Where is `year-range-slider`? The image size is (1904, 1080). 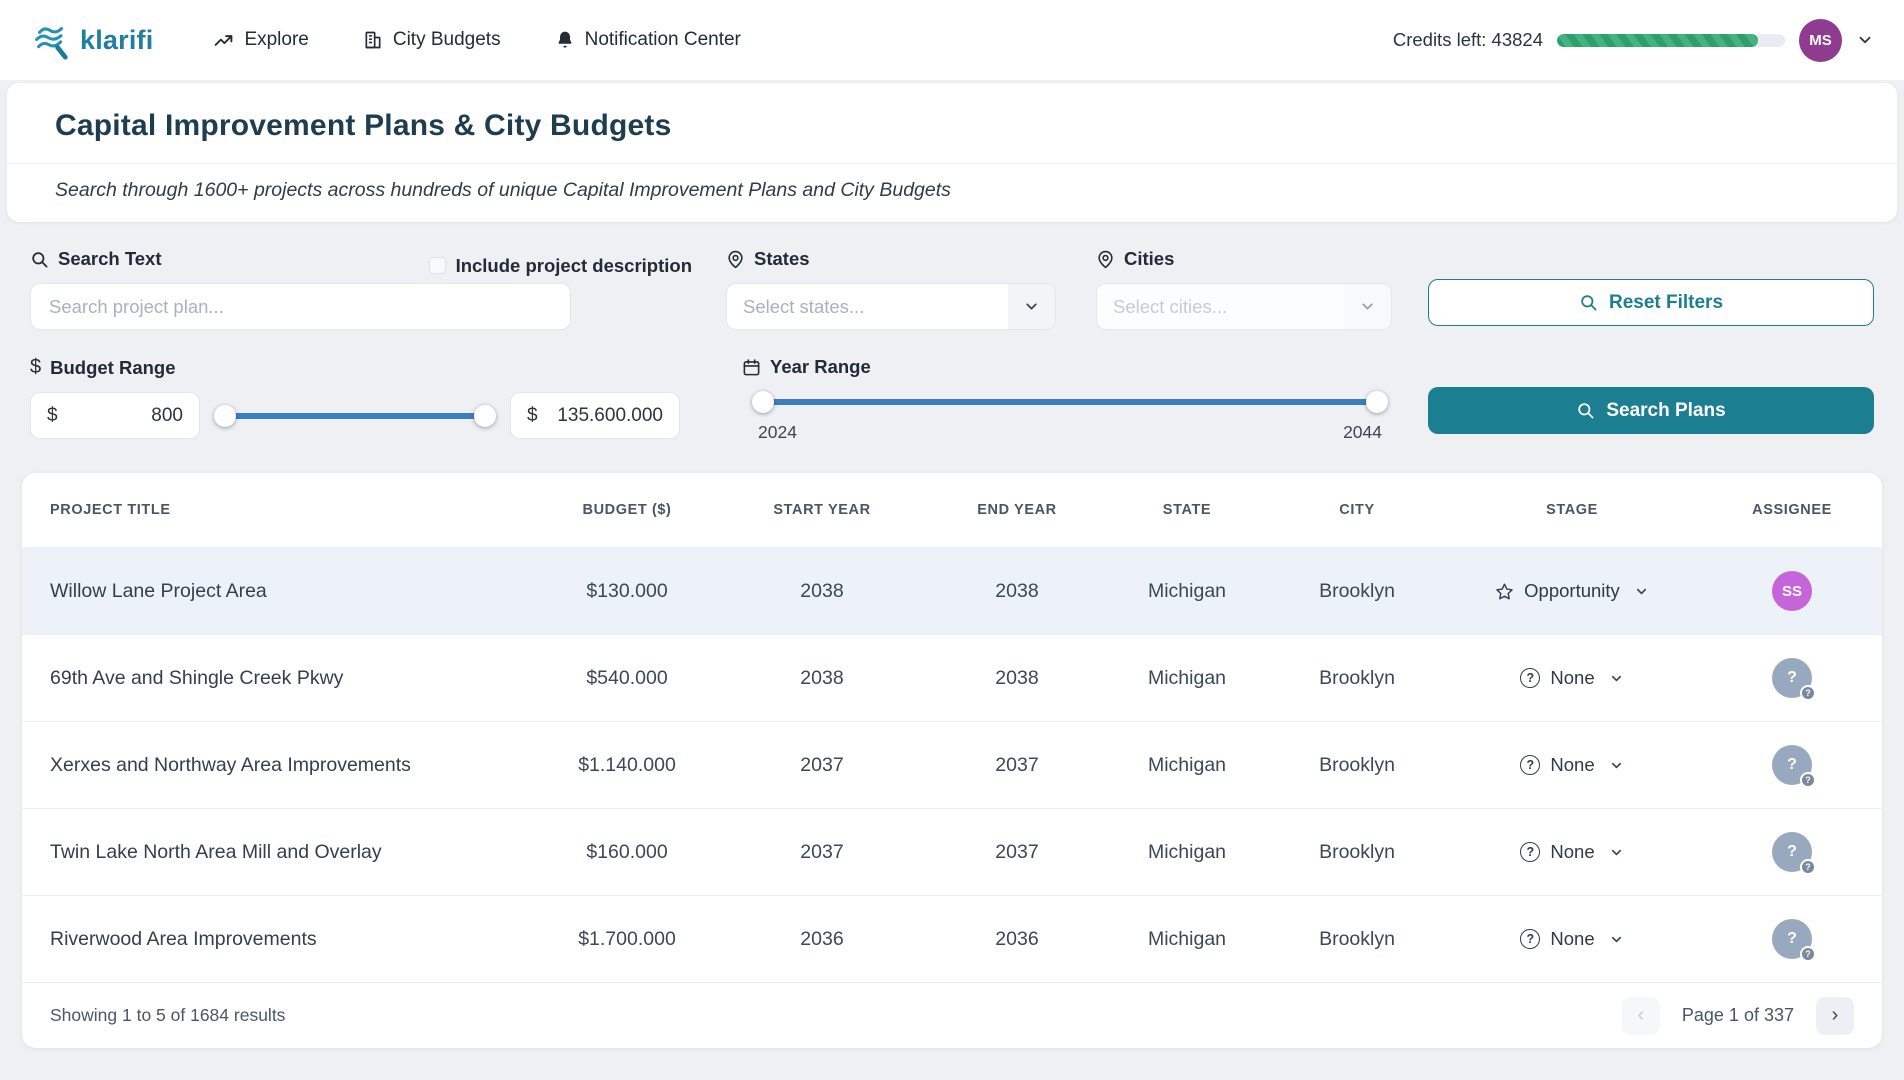 year-range-slider is located at coordinates (1070, 402).